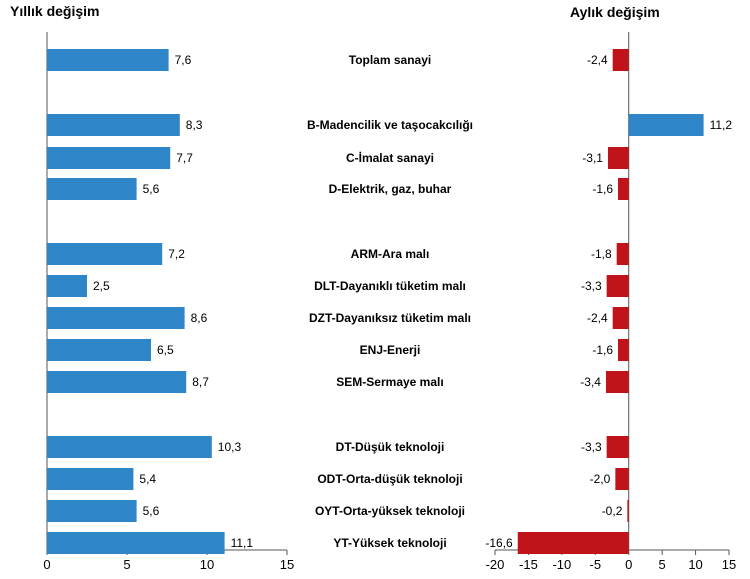  Describe the element at coordinates (117, 382) in the screenshot. I see `yearly-bar-sem-sermaye-mali` at that location.